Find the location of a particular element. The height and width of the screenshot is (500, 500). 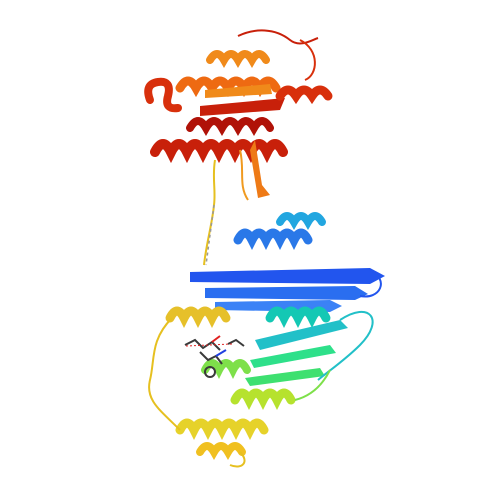

helix-red-mid is located at coordinates (230, 127).